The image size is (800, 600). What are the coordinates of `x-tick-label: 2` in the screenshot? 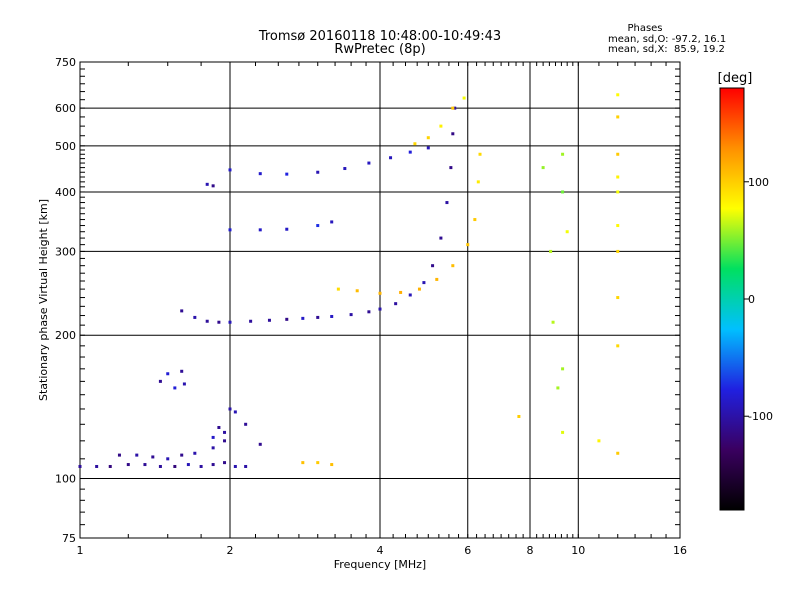 It's located at (230, 550).